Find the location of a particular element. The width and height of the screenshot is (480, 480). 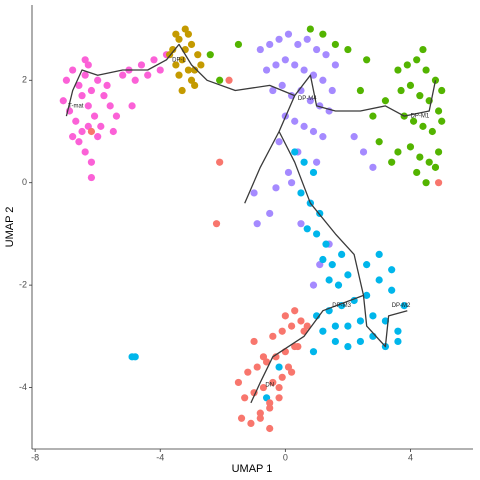

cluster-label: DP-M1 is located at coordinates (419, 117).